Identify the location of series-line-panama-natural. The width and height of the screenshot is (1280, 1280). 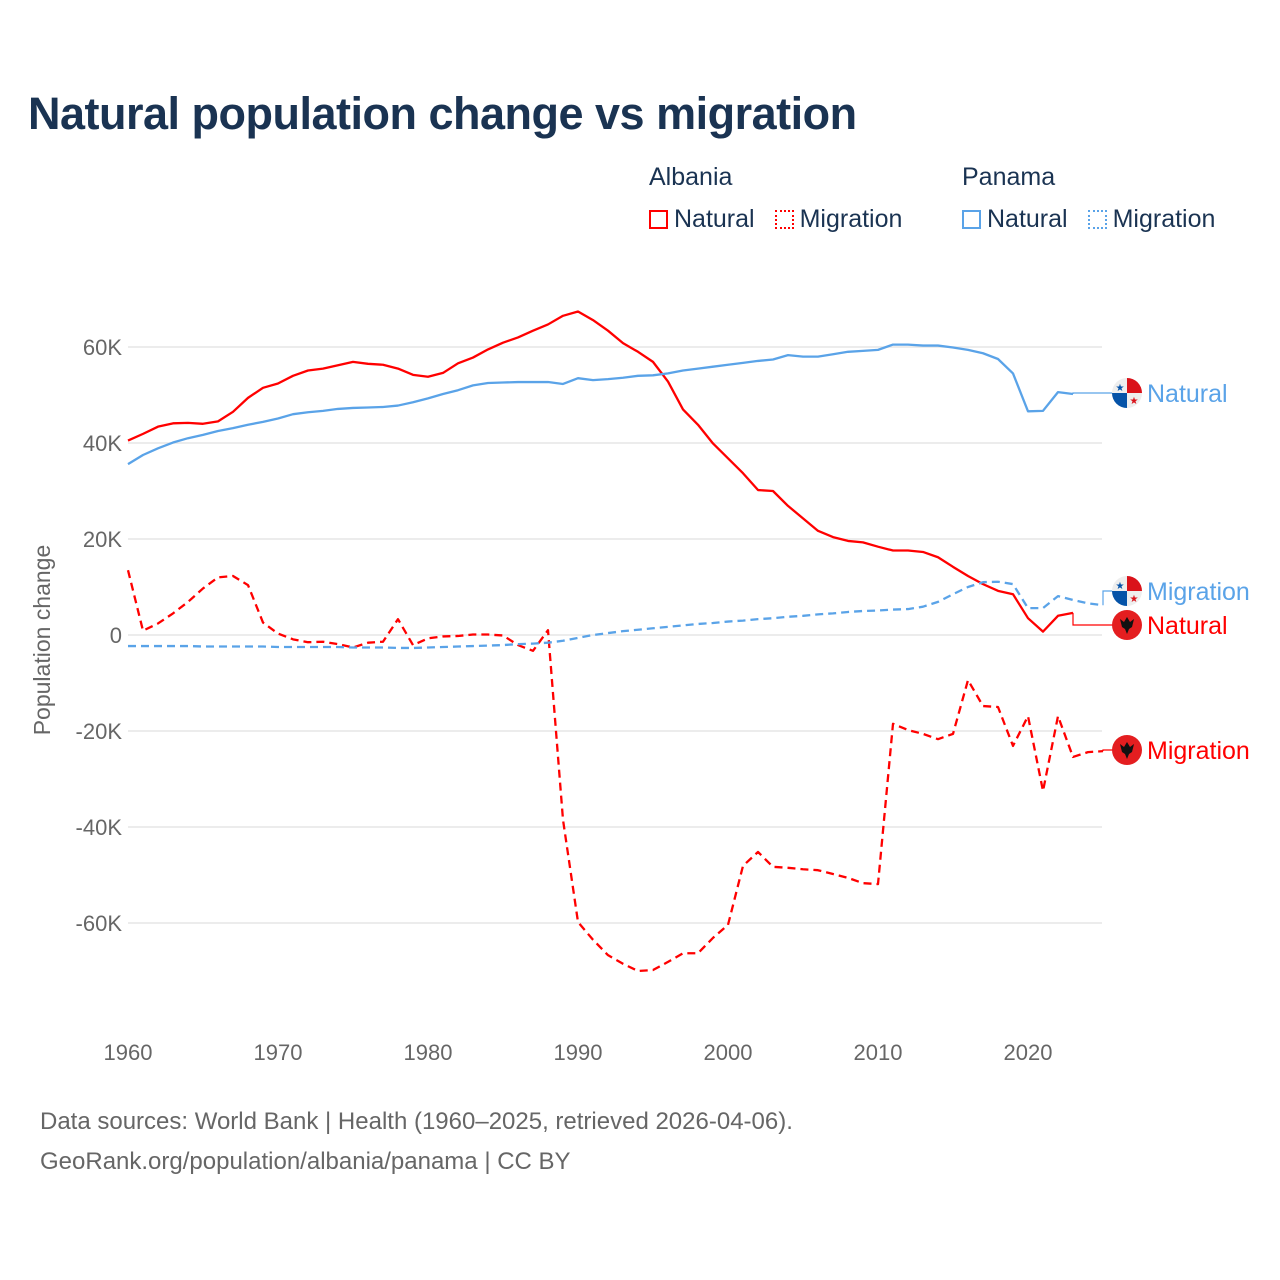
(600, 404).